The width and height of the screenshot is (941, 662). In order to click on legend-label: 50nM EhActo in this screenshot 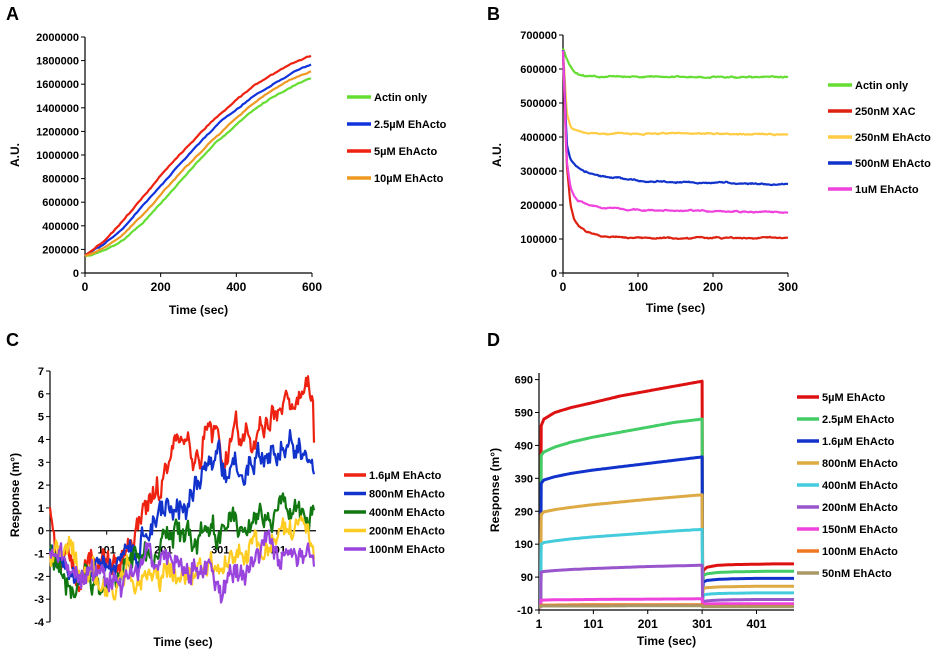, I will do `click(857, 574)`.